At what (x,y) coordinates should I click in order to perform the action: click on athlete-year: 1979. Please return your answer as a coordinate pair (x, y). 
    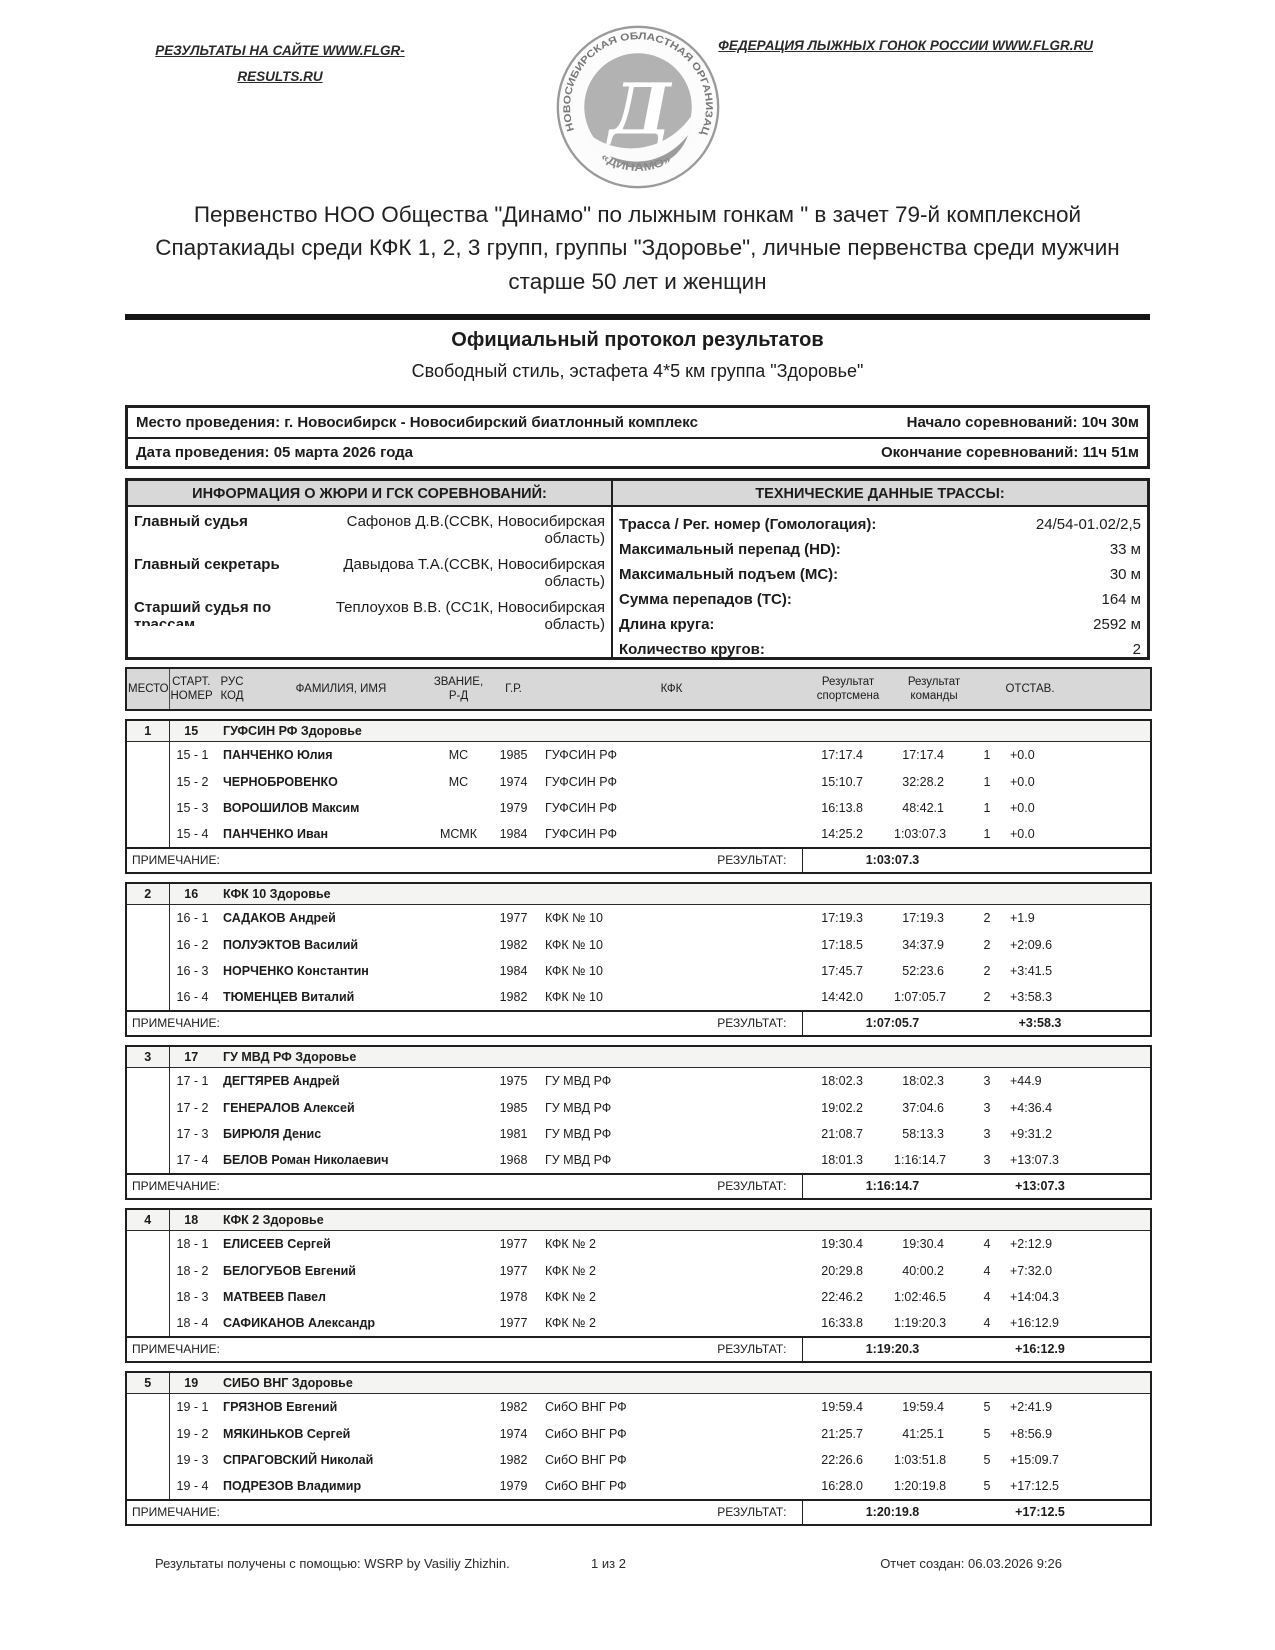
    Looking at the image, I should click on (513, 808).